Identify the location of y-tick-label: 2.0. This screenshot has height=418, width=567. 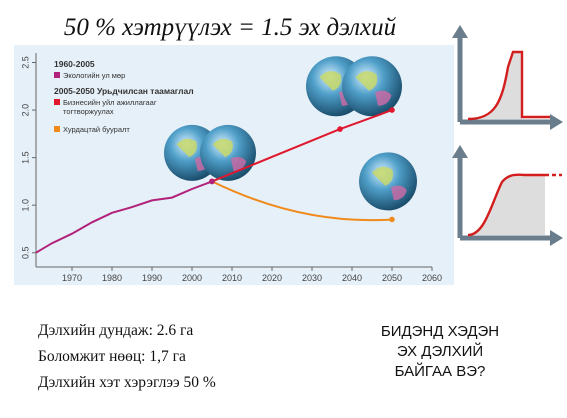
(25, 110).